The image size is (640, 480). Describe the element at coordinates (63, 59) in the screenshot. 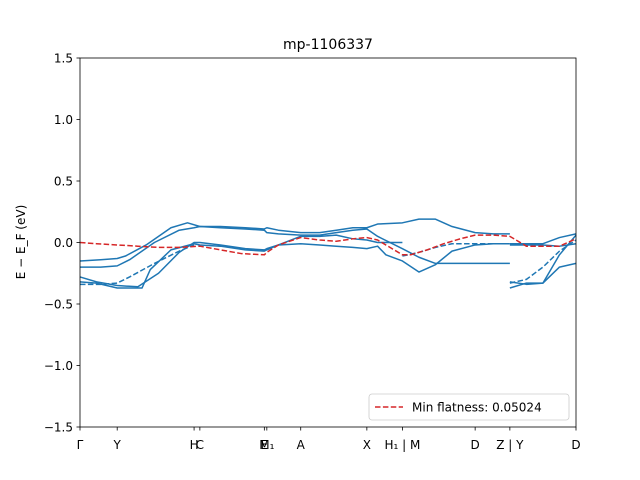

I see `y-tick-label: 1.5` at that location.